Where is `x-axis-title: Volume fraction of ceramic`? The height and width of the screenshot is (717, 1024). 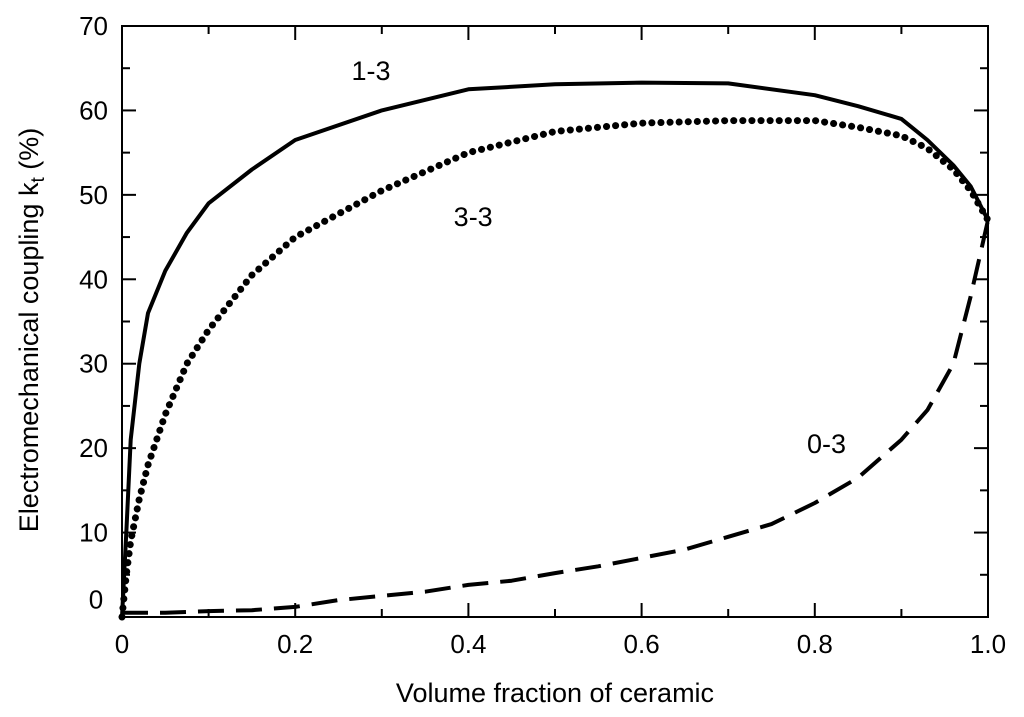
x-axis-title: Volume fraction of ceramic is located at coordinates (555, 693).